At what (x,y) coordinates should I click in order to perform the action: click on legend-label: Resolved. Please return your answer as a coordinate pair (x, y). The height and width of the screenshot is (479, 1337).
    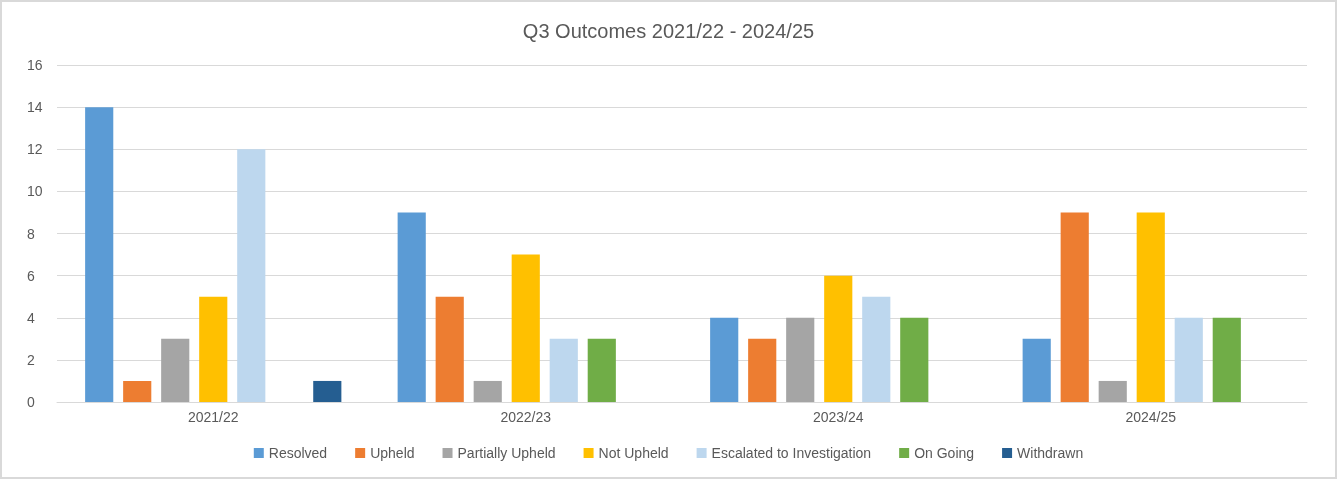
    Looking at the image, I should click on (298, 453).